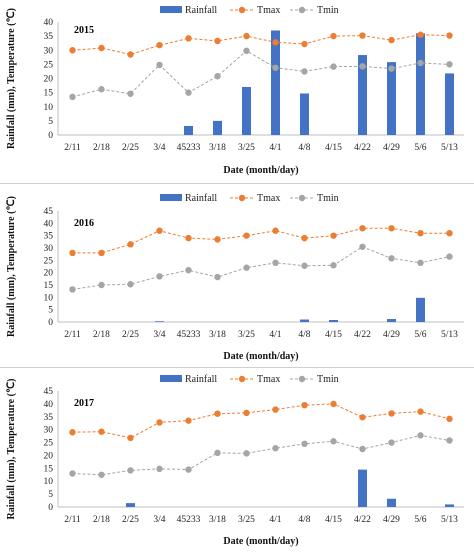  What do you see at coordinates (72, 148) in the screenshot?
I see `x-tick-label: 2/11` at bounding box center [72, 148].